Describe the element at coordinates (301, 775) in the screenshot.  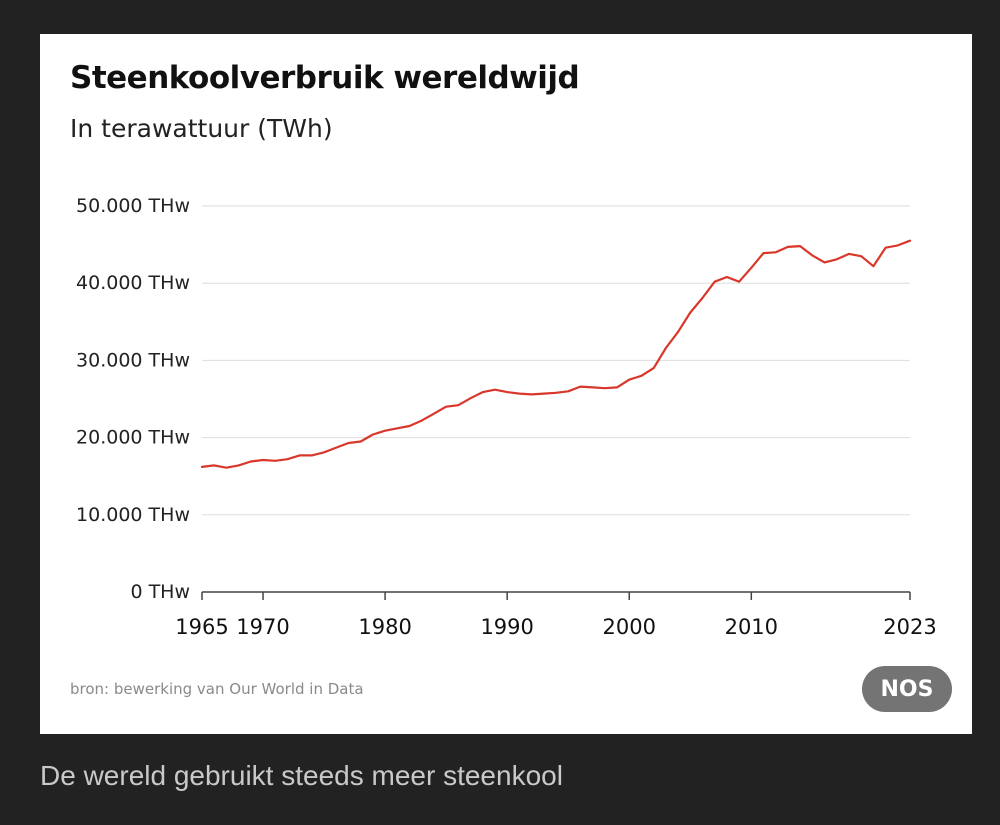
I see `image-caption: De wereld gebruikt steeds meer steenkool` at that location.